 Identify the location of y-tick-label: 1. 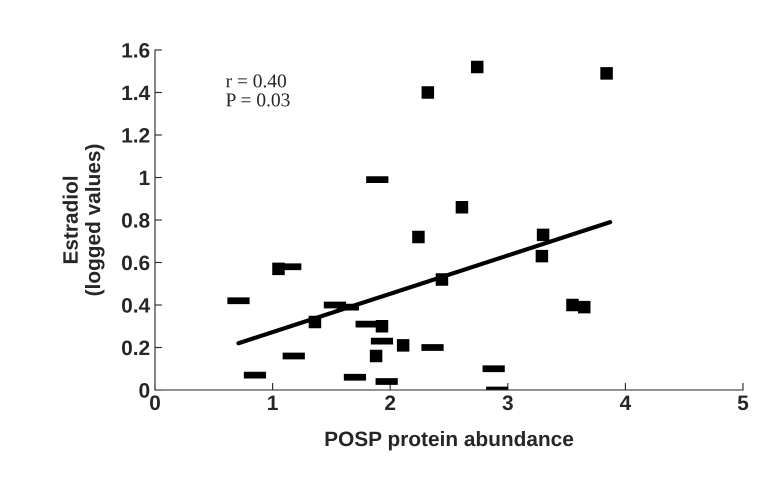
(145, 178).